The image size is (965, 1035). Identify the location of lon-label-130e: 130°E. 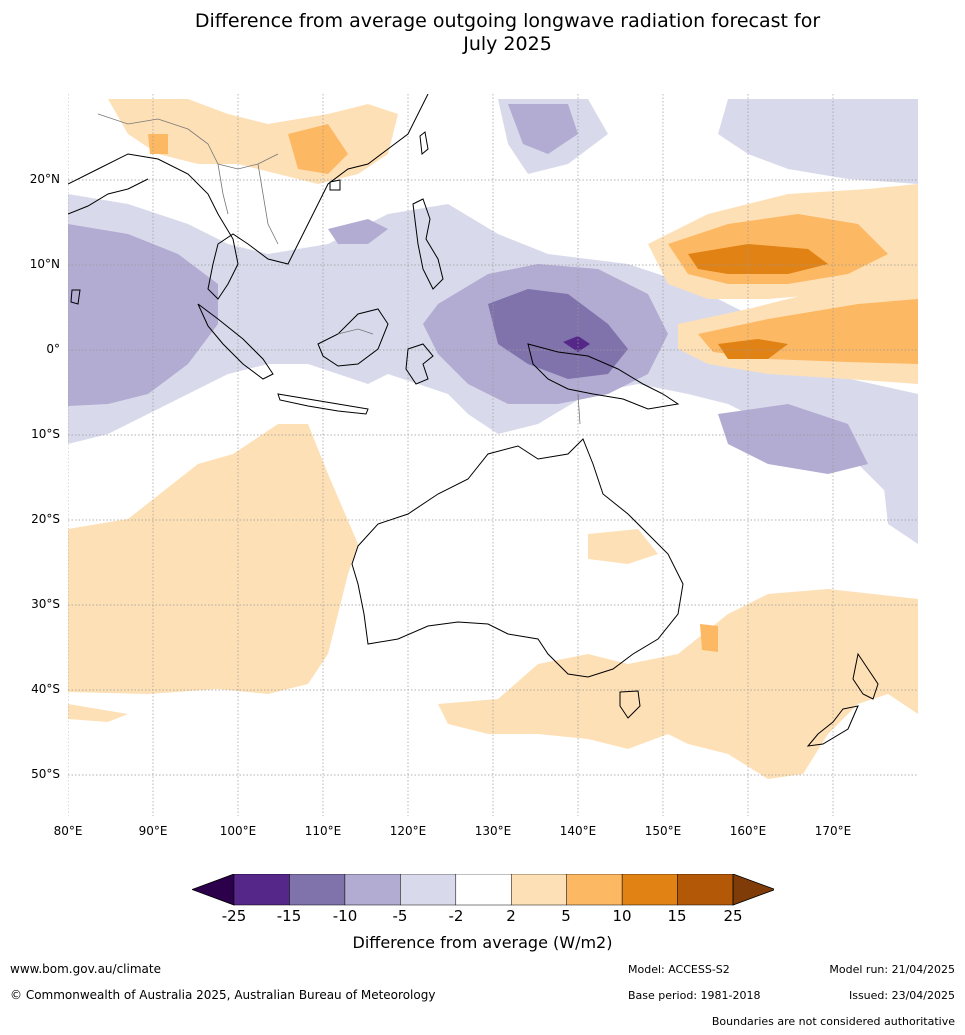
(493, 831).